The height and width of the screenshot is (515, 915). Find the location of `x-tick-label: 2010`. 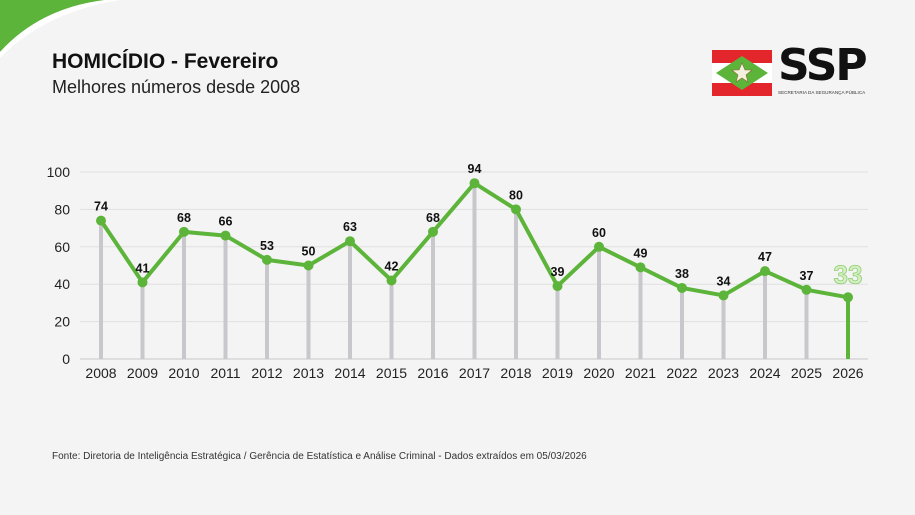

x-tick-label: 2010 is located at coordinates (183, 373).